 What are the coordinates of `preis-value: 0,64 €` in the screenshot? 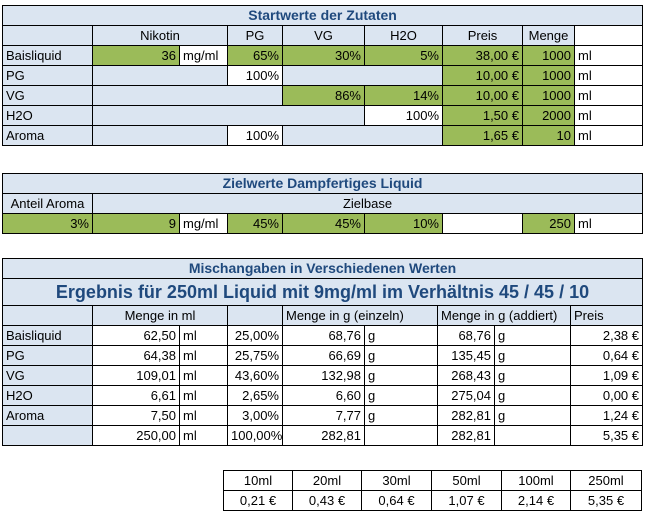 It's located at (606, 355).